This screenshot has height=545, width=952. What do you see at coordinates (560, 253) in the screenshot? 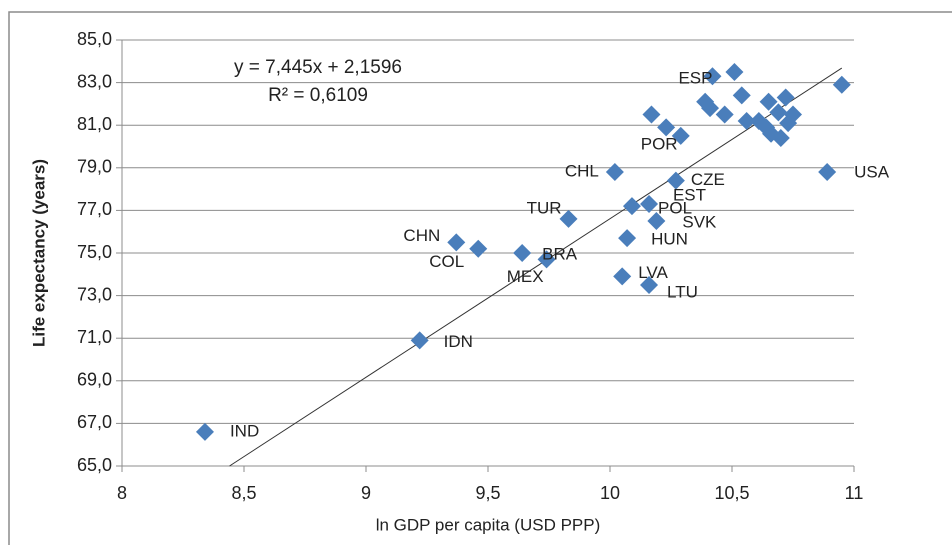
I see `point-label: BRA` at bounding box center [560, 253].